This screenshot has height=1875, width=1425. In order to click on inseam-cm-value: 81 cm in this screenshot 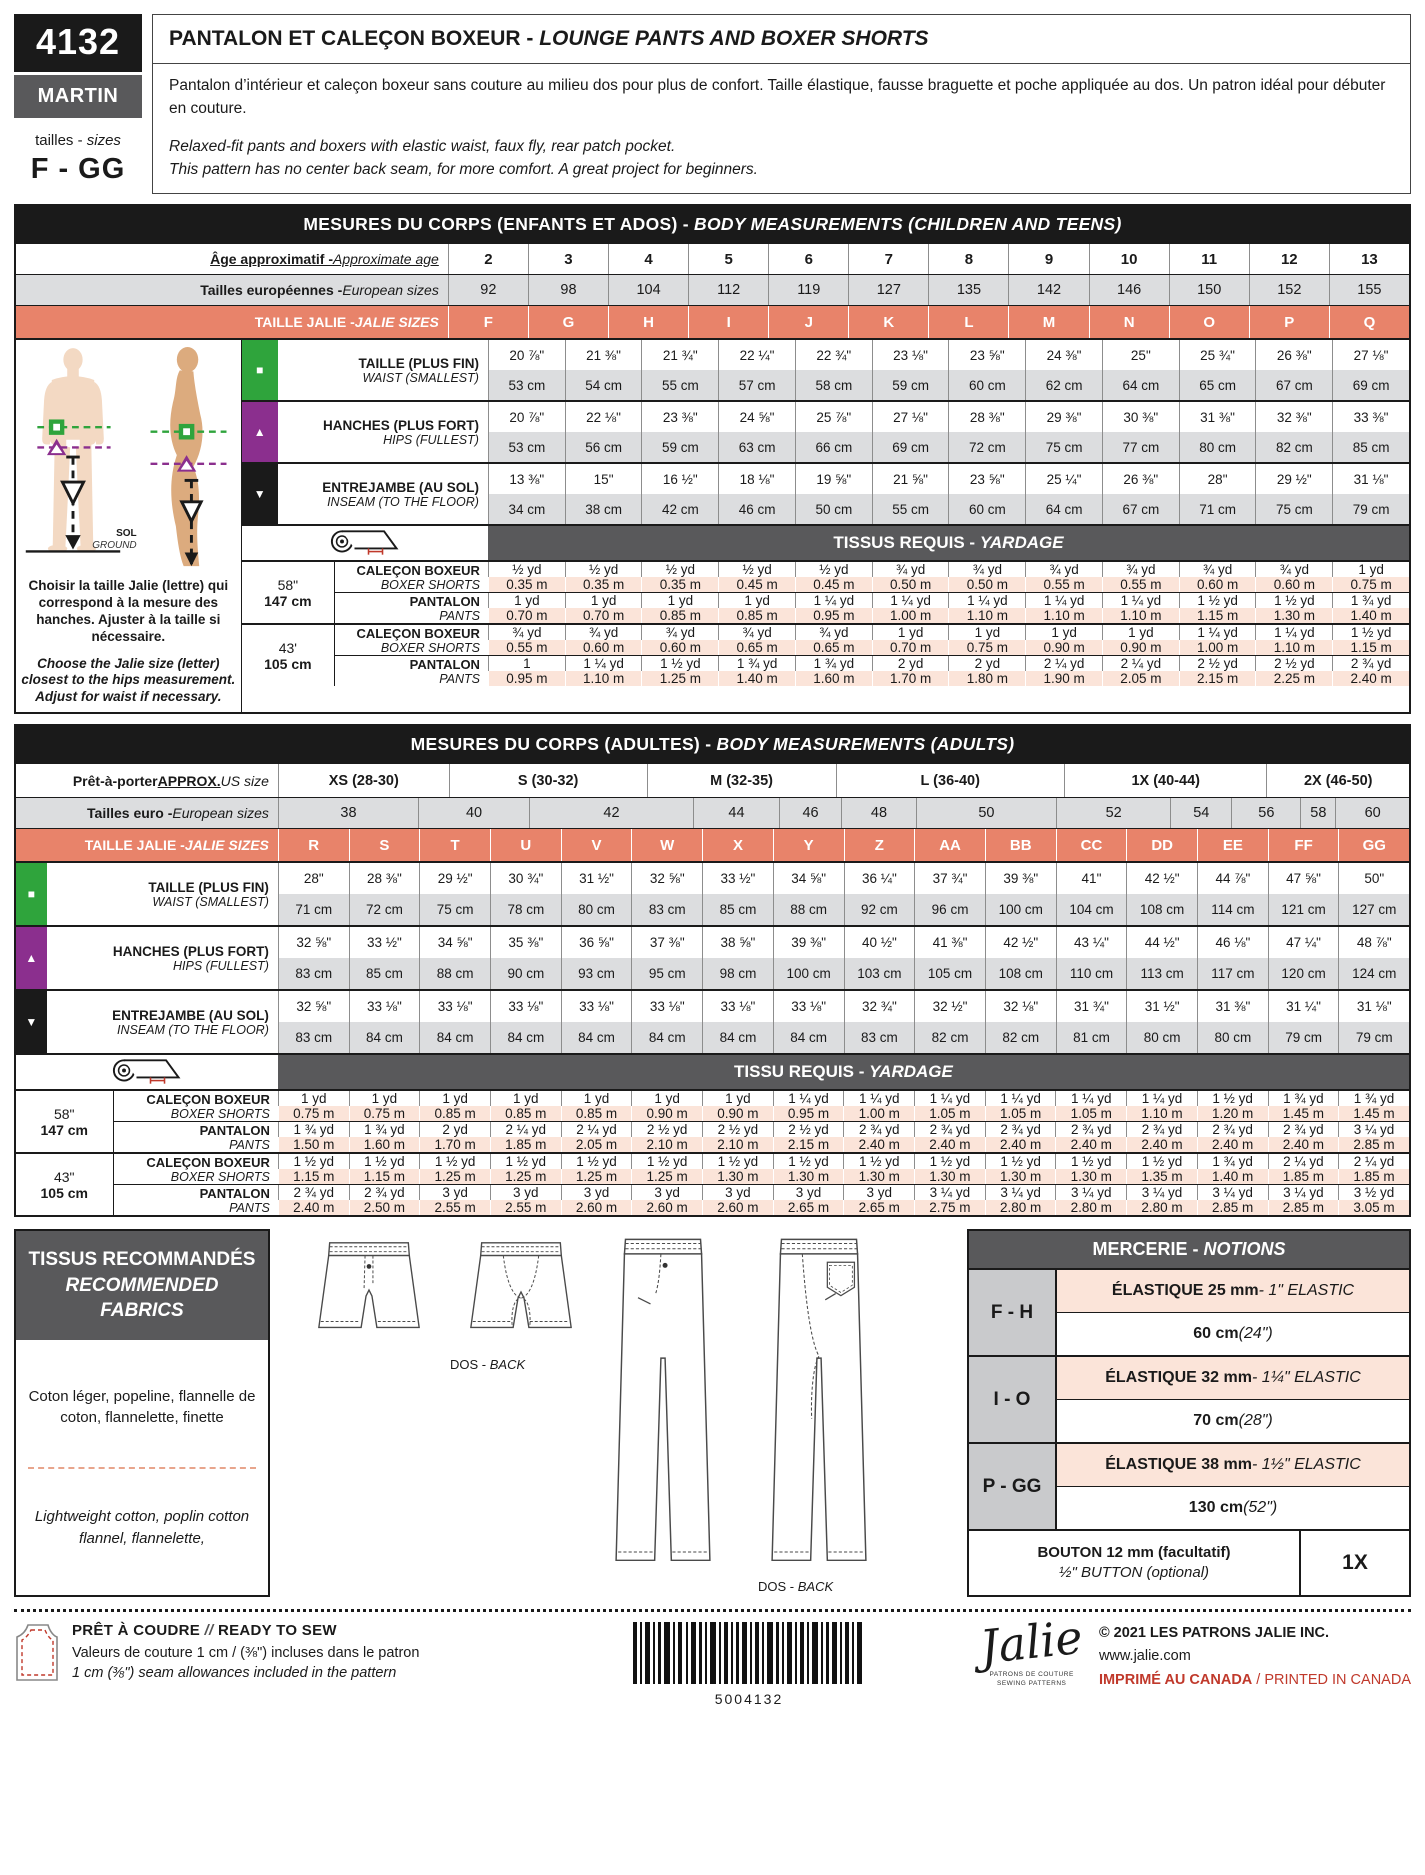, I will do `click(1091, 1038)`.